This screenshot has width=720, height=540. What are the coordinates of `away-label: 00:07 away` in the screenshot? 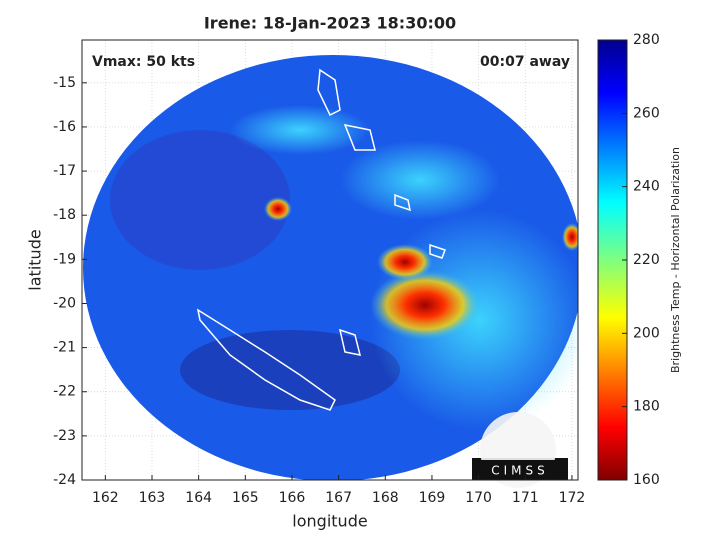 It's located at (525, 62).